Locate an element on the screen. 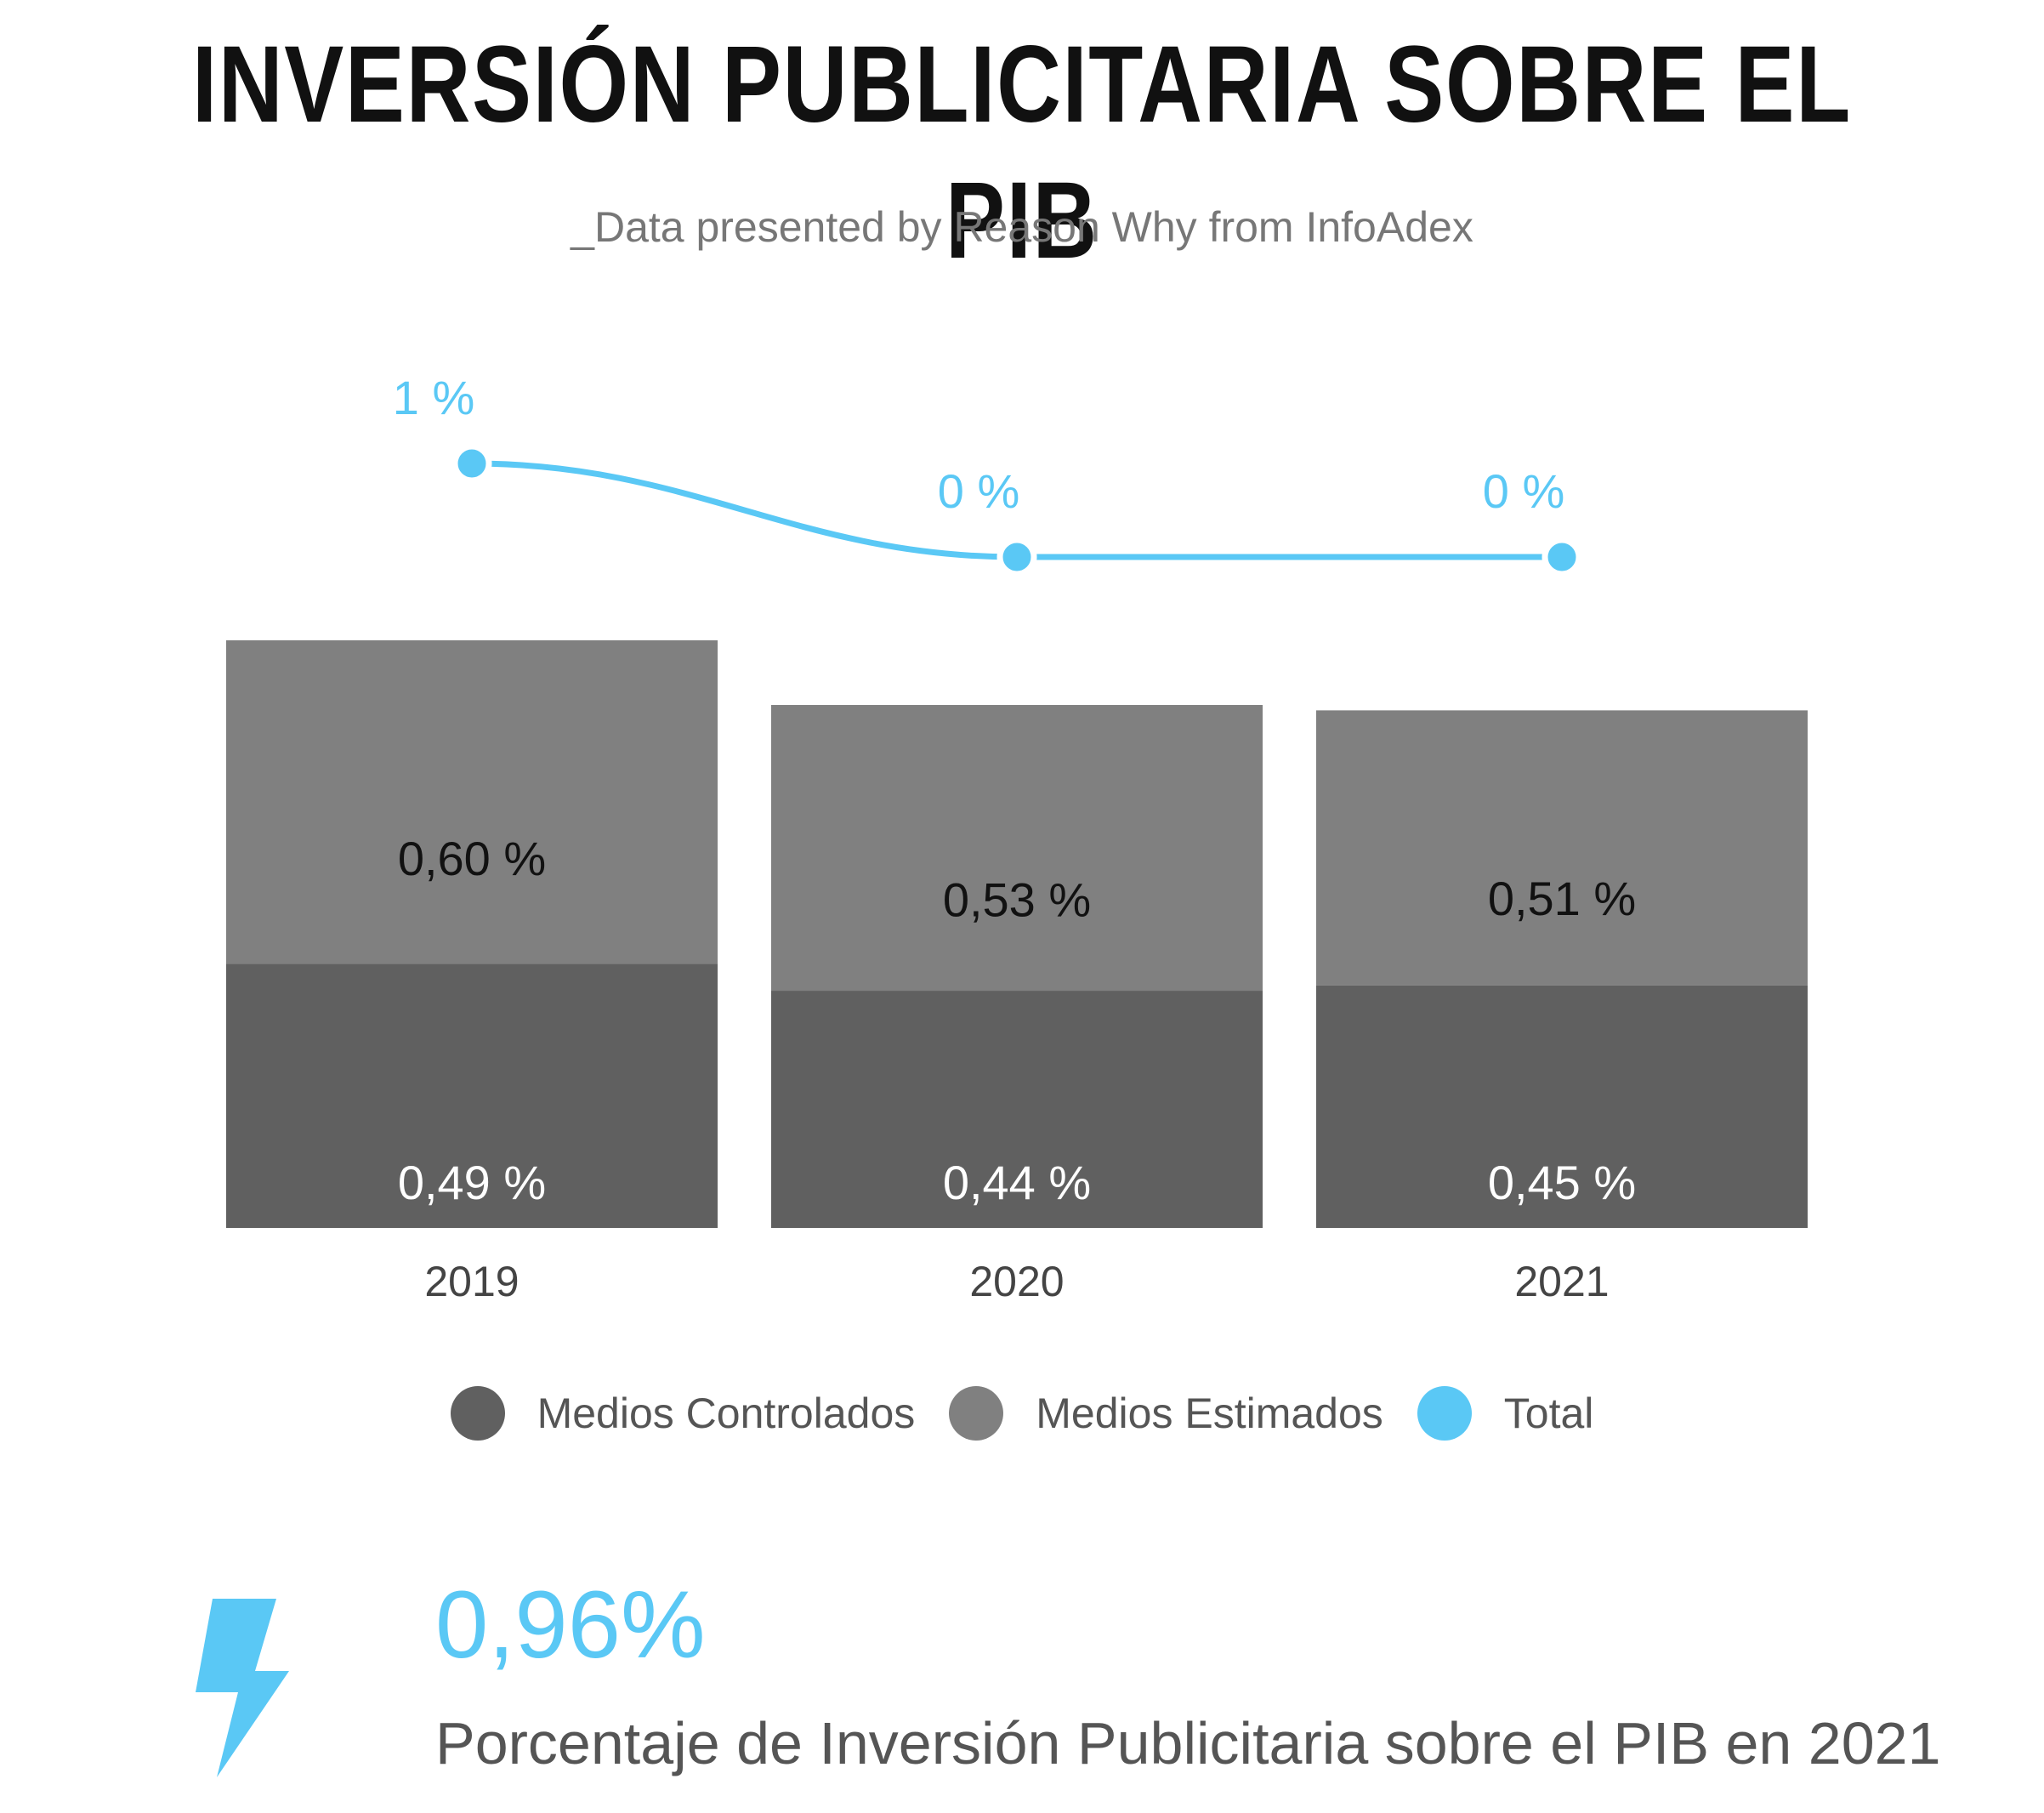  total-point-2019 is located at coordinates (472, 463).